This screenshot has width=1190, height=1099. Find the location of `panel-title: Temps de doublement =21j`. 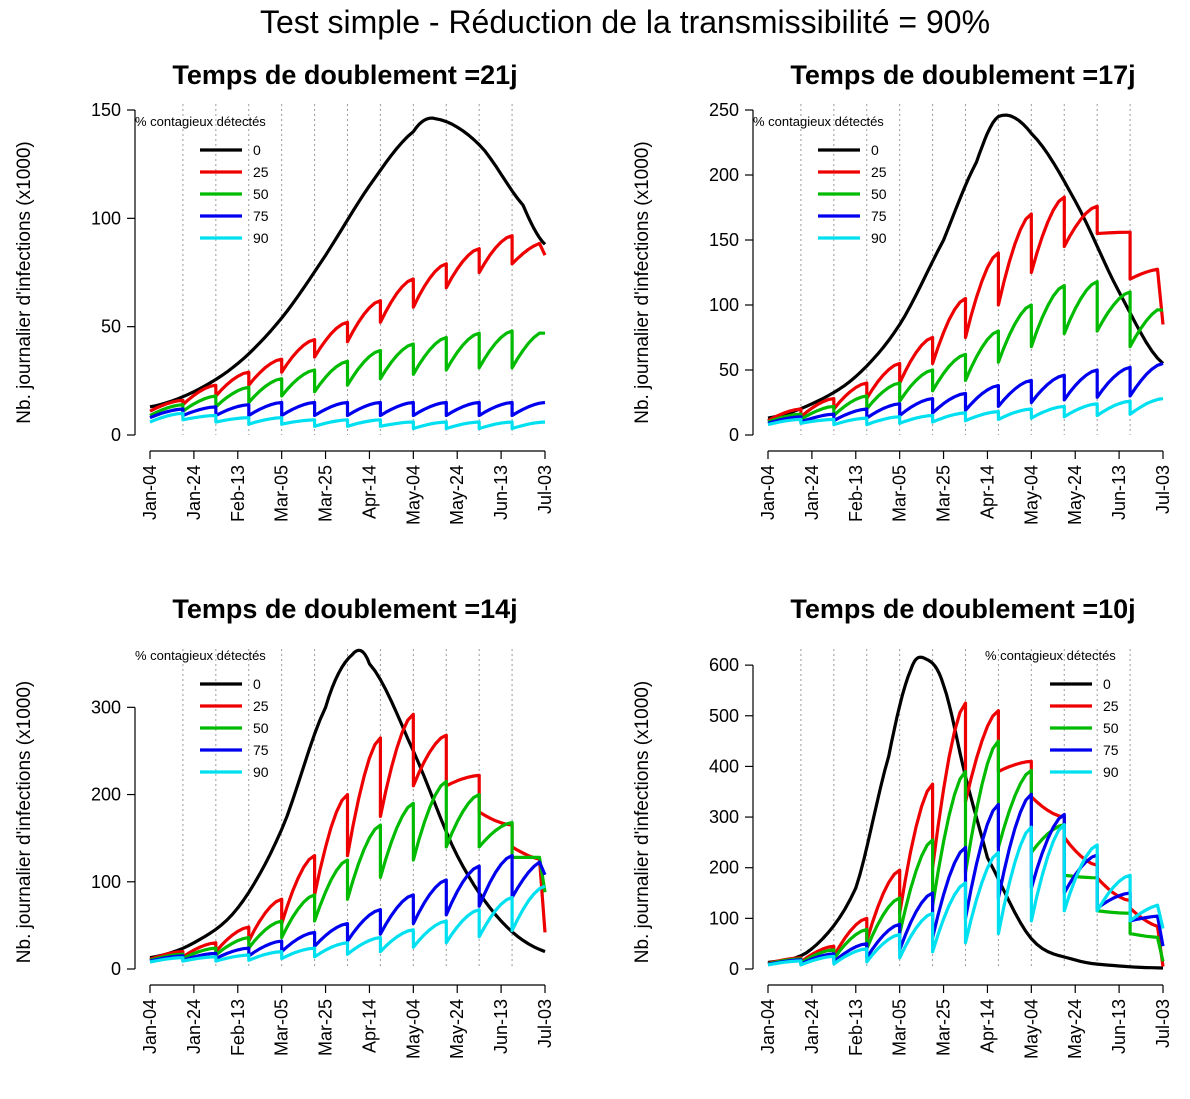

panel-title: Temps de doublement =21j is located at coordinates (344, 75).